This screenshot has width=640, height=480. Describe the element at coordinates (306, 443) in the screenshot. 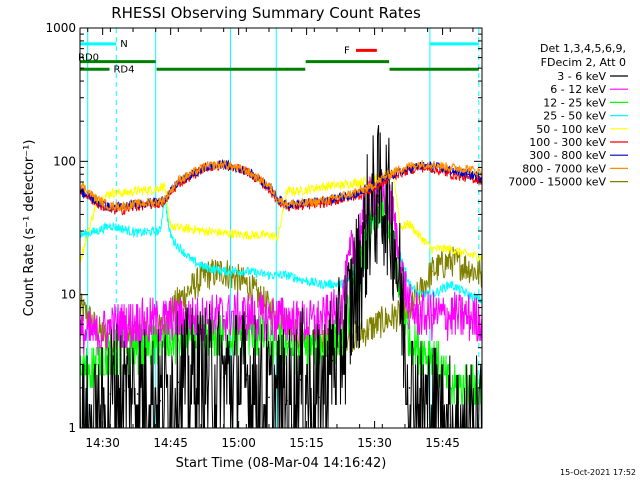

I see `x-tick-label-3: 15:15` at that location.